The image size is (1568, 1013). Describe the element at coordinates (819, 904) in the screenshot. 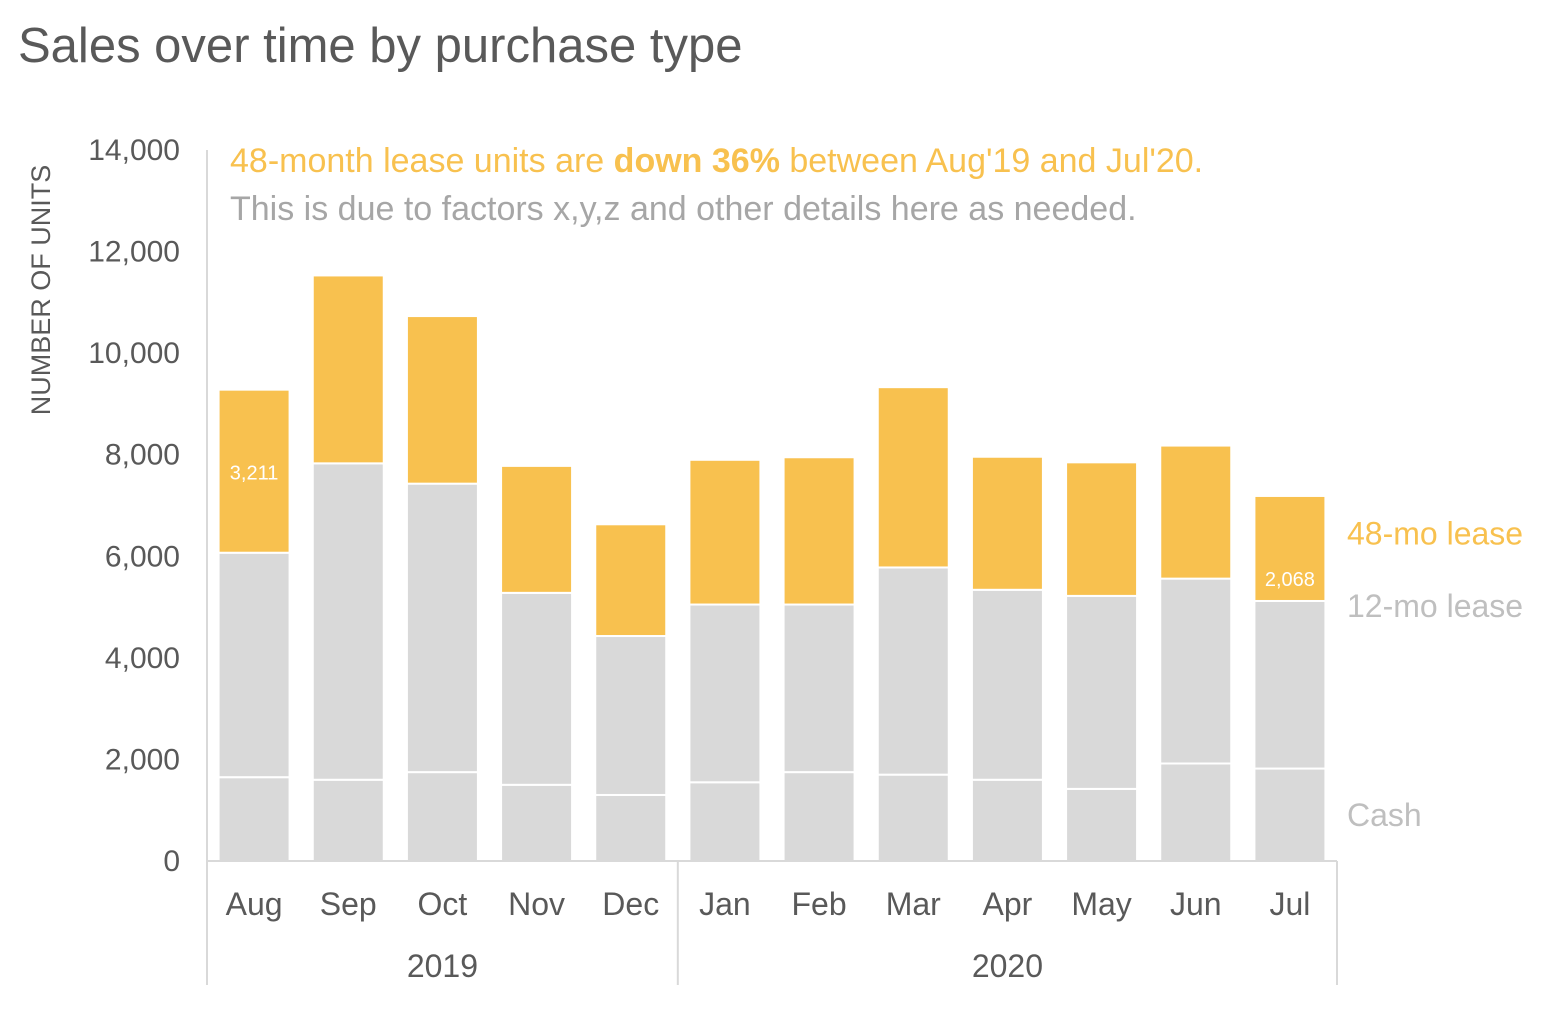

I see `x-tick-label: Feb` at that location.